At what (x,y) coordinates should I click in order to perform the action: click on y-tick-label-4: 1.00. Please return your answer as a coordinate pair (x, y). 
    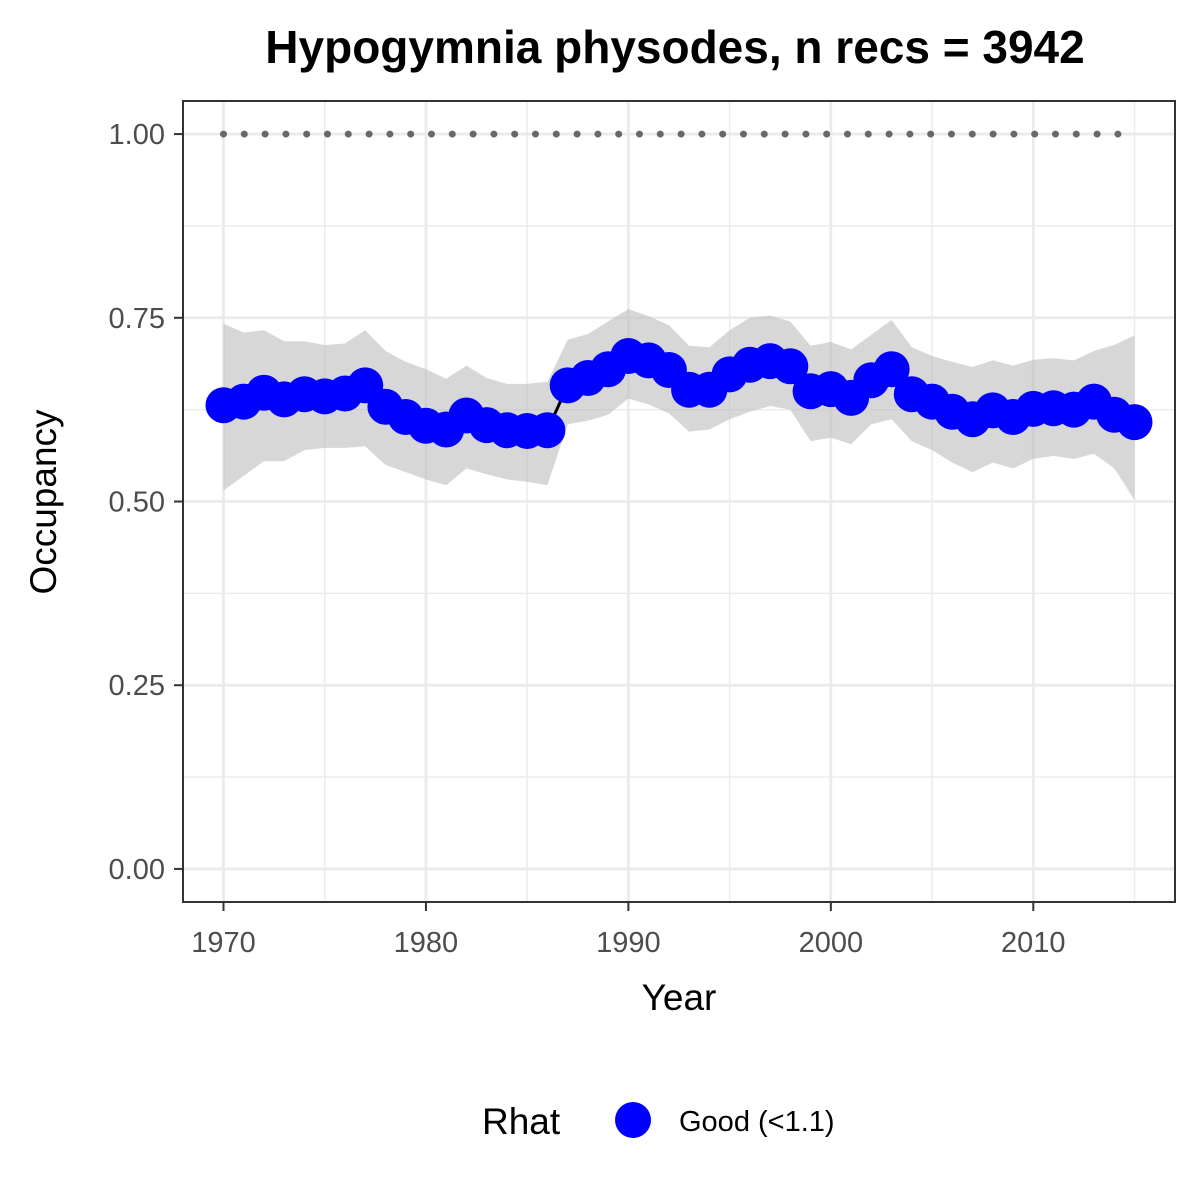
    Looking at the image, I should click on (137, 135).